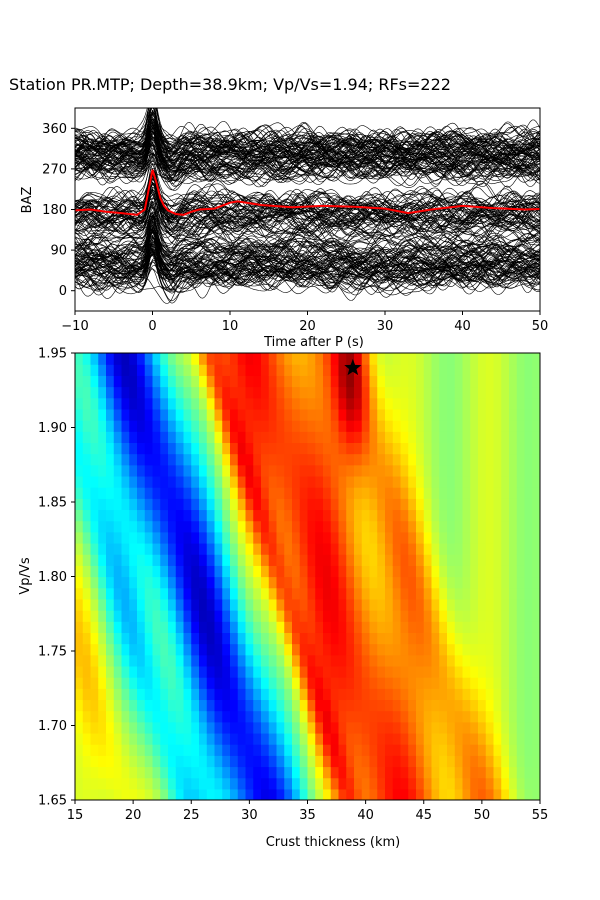 This screenshot has width=600, height=900. Describe the element at coordinates (307, 815) in the screenshot. I see `hk-x-tick-label: 35` at that location.